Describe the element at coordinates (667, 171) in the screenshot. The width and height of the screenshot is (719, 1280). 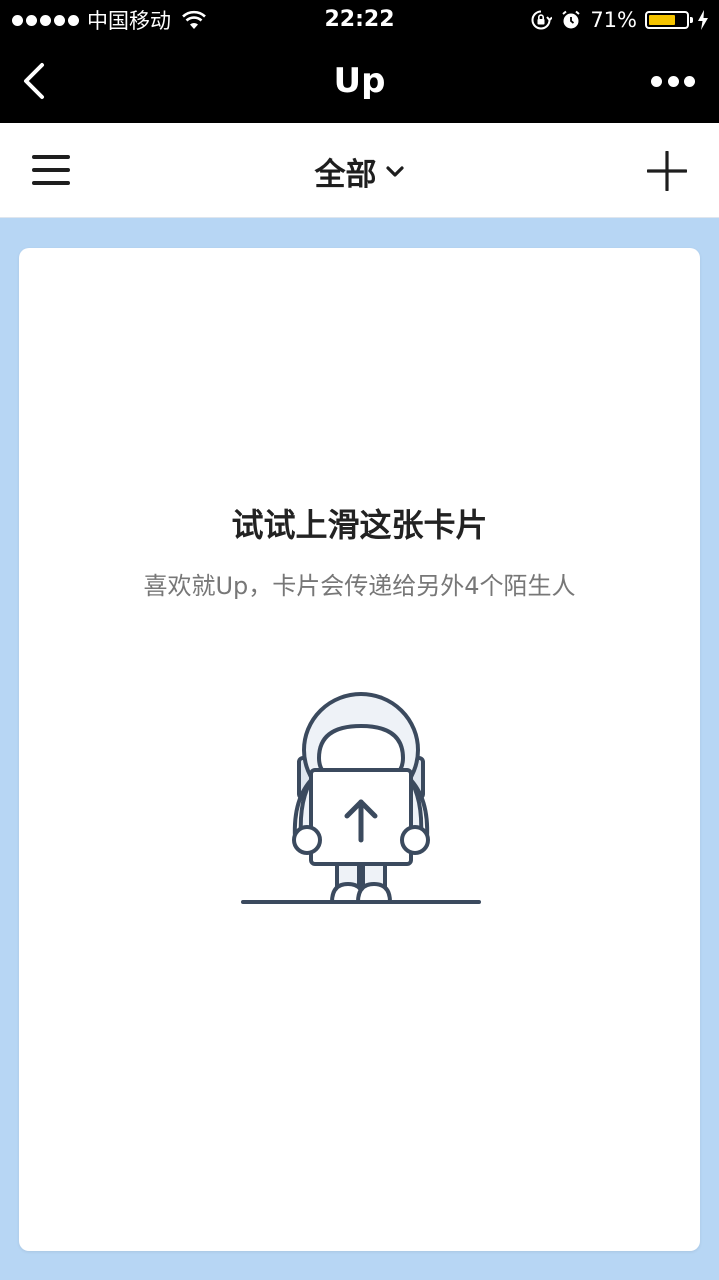
I see `plus-icon` at that location.